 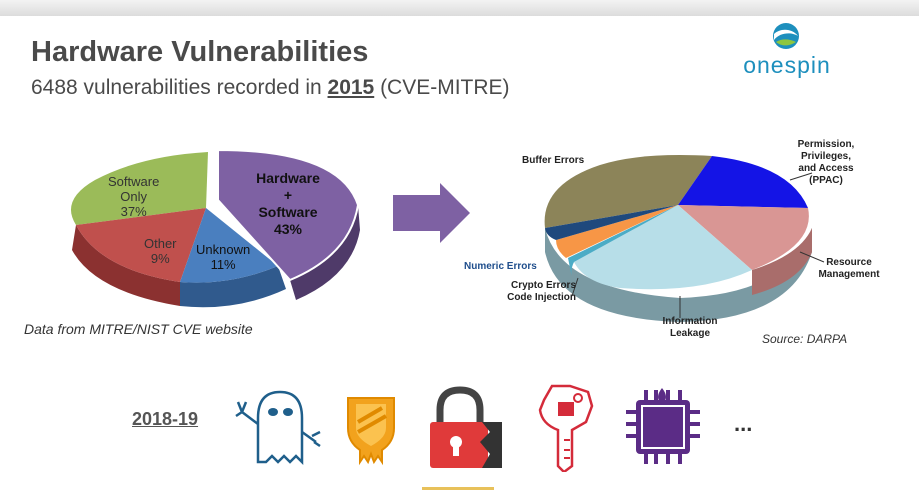 I want to click on label-hw-line1: Hardware, so click(x=288, y=178).